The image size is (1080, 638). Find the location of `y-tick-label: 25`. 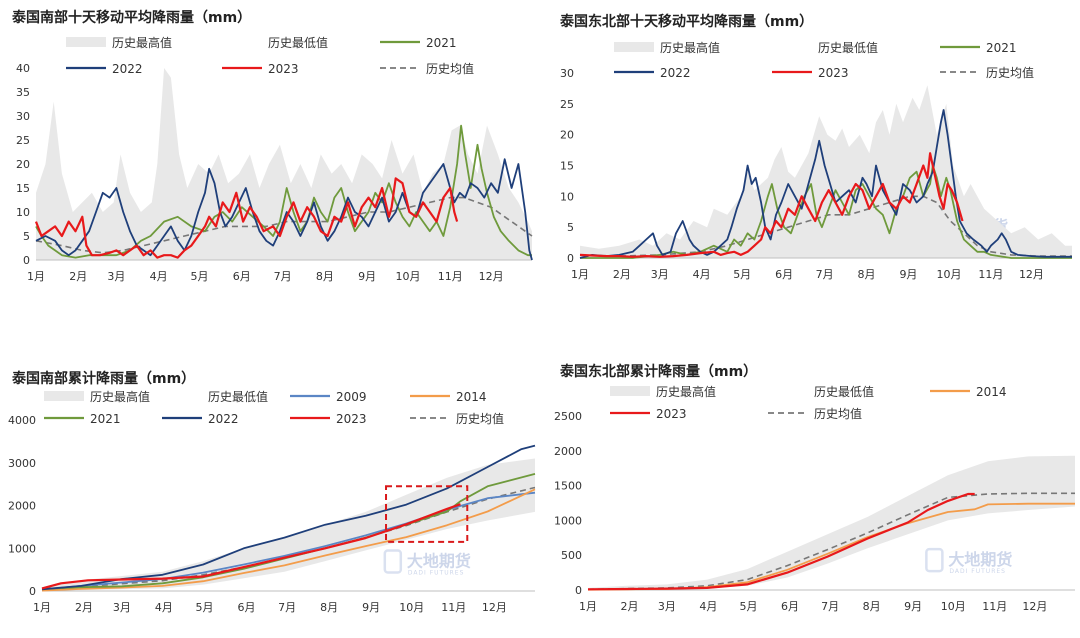

y-tick-label: 25 is located at coordinates (23, 140).